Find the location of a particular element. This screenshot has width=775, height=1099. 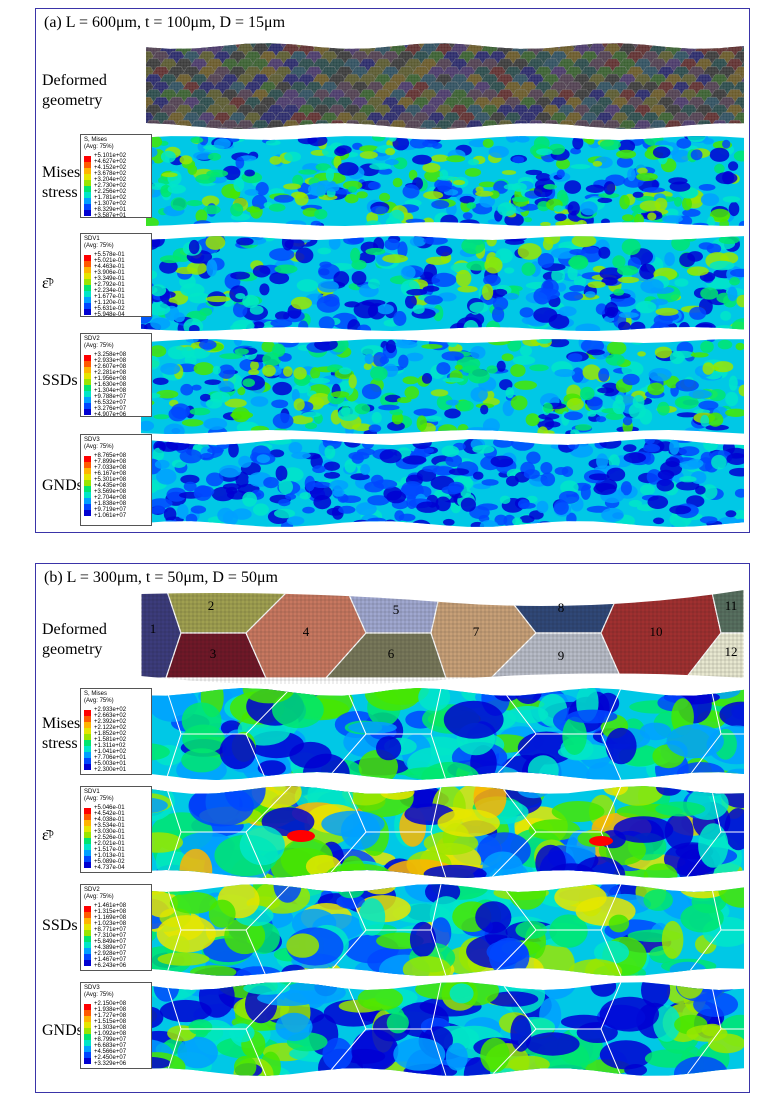

legend-tick-label: +1.727e+08 is located at coordinates (110, 1016).